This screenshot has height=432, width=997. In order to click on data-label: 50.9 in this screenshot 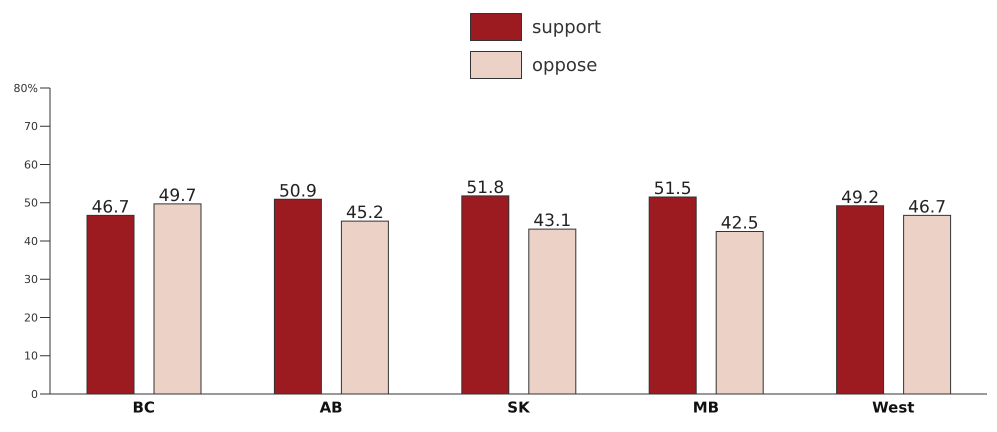, I will do `click(297, 191)`.